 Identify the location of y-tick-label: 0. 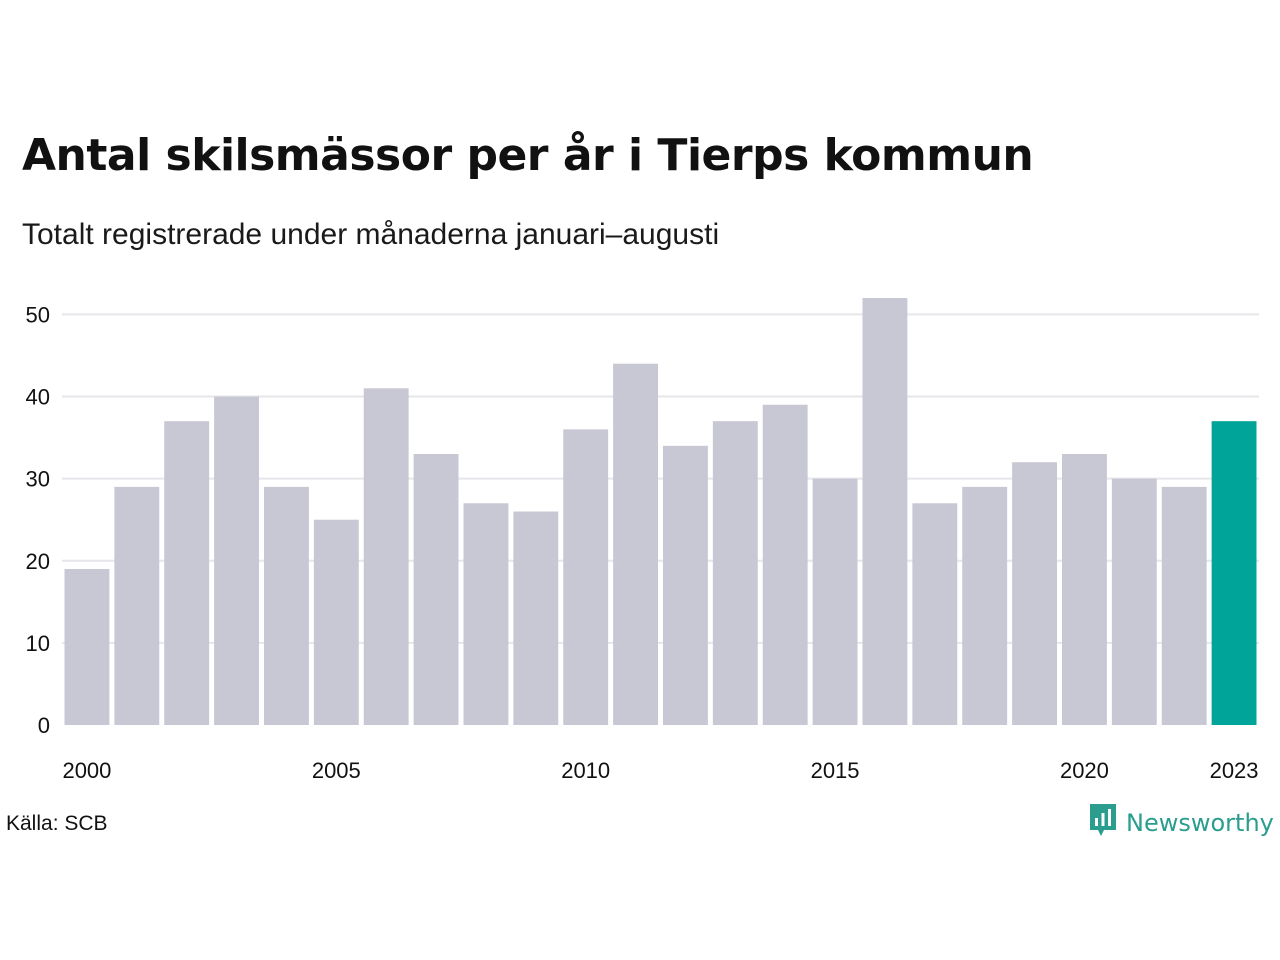
(44, 725).